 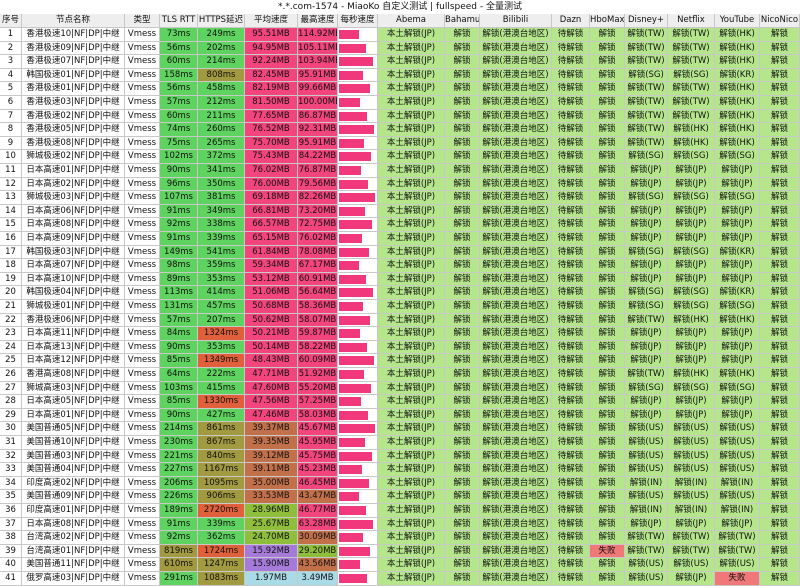 What do you see at coordinates (179, 388) in the screenshot?
I see `tls-rtt: 103ms` at bounding box center [179, 388].